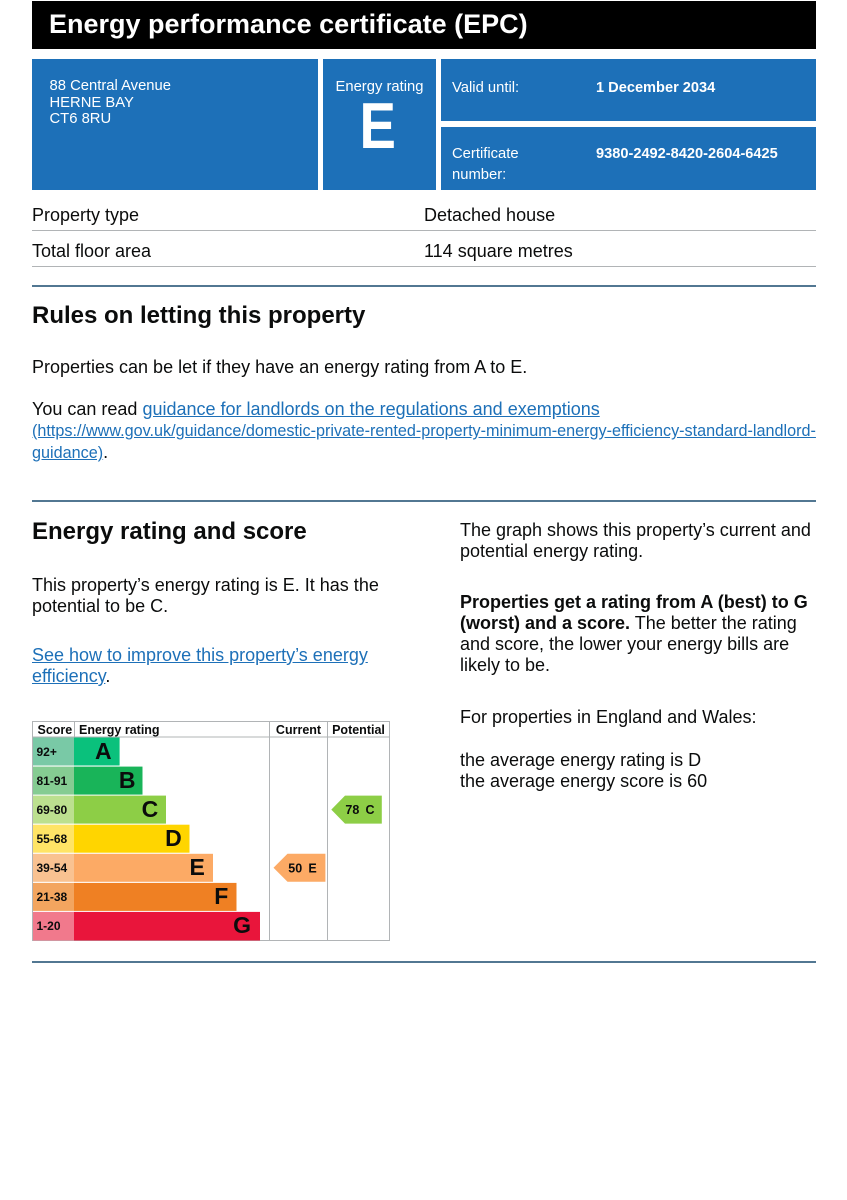  Describe the element at coordinates (359, 810) in the screenshot. I see `svg-text: 78 C` at that location.